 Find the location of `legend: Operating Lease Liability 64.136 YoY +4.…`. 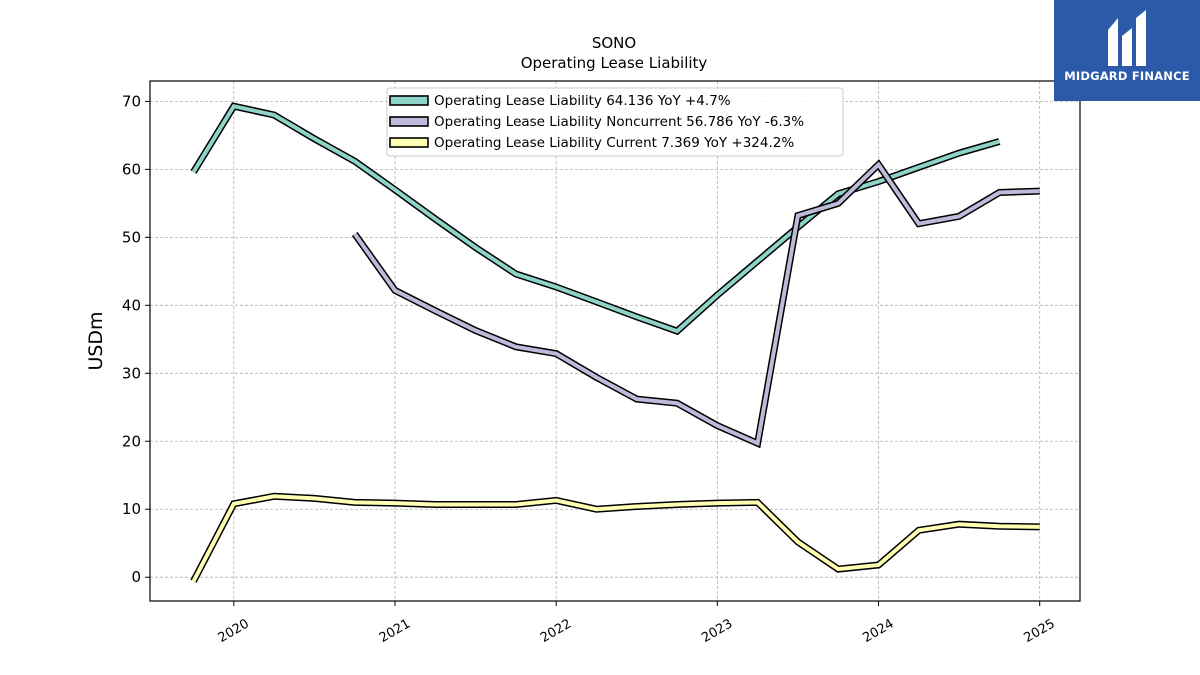

legend: Operating Lease Liability 64.136 YoY +4.… is located at coordinates (615, 122).